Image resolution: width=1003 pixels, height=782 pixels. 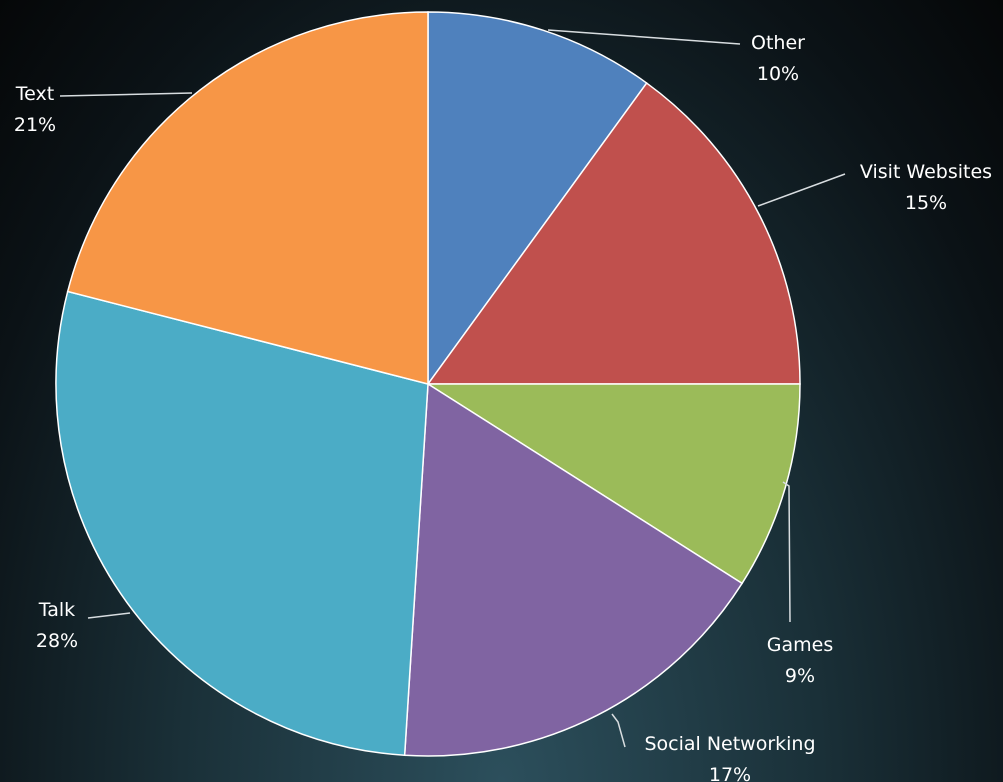 I want to click on slice-value-text: 21%, so click(x=35, y=125).